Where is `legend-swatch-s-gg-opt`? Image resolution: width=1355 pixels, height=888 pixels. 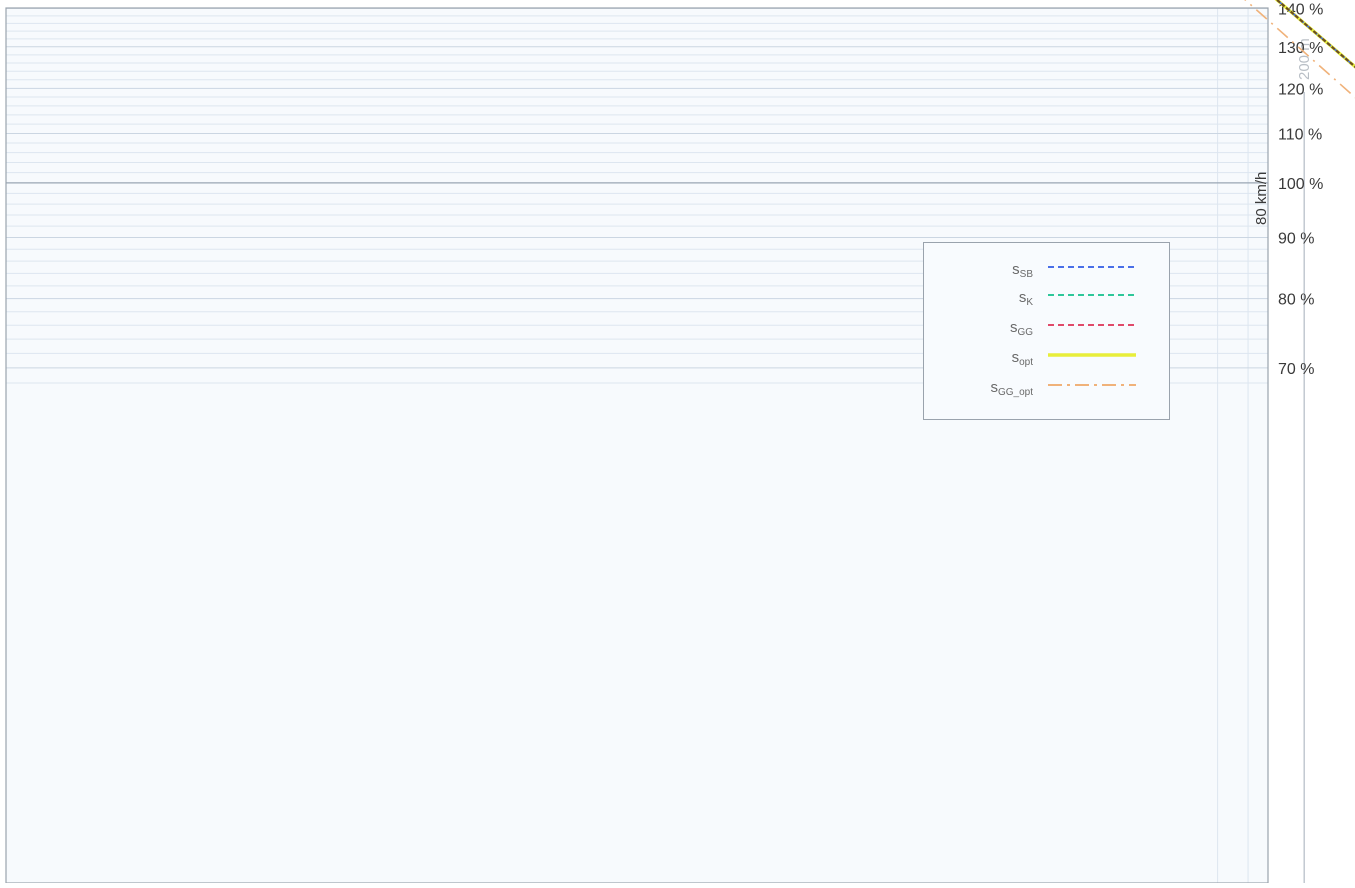 legend-swatch-s-gg-opt is located at coordinates (1092, 385).